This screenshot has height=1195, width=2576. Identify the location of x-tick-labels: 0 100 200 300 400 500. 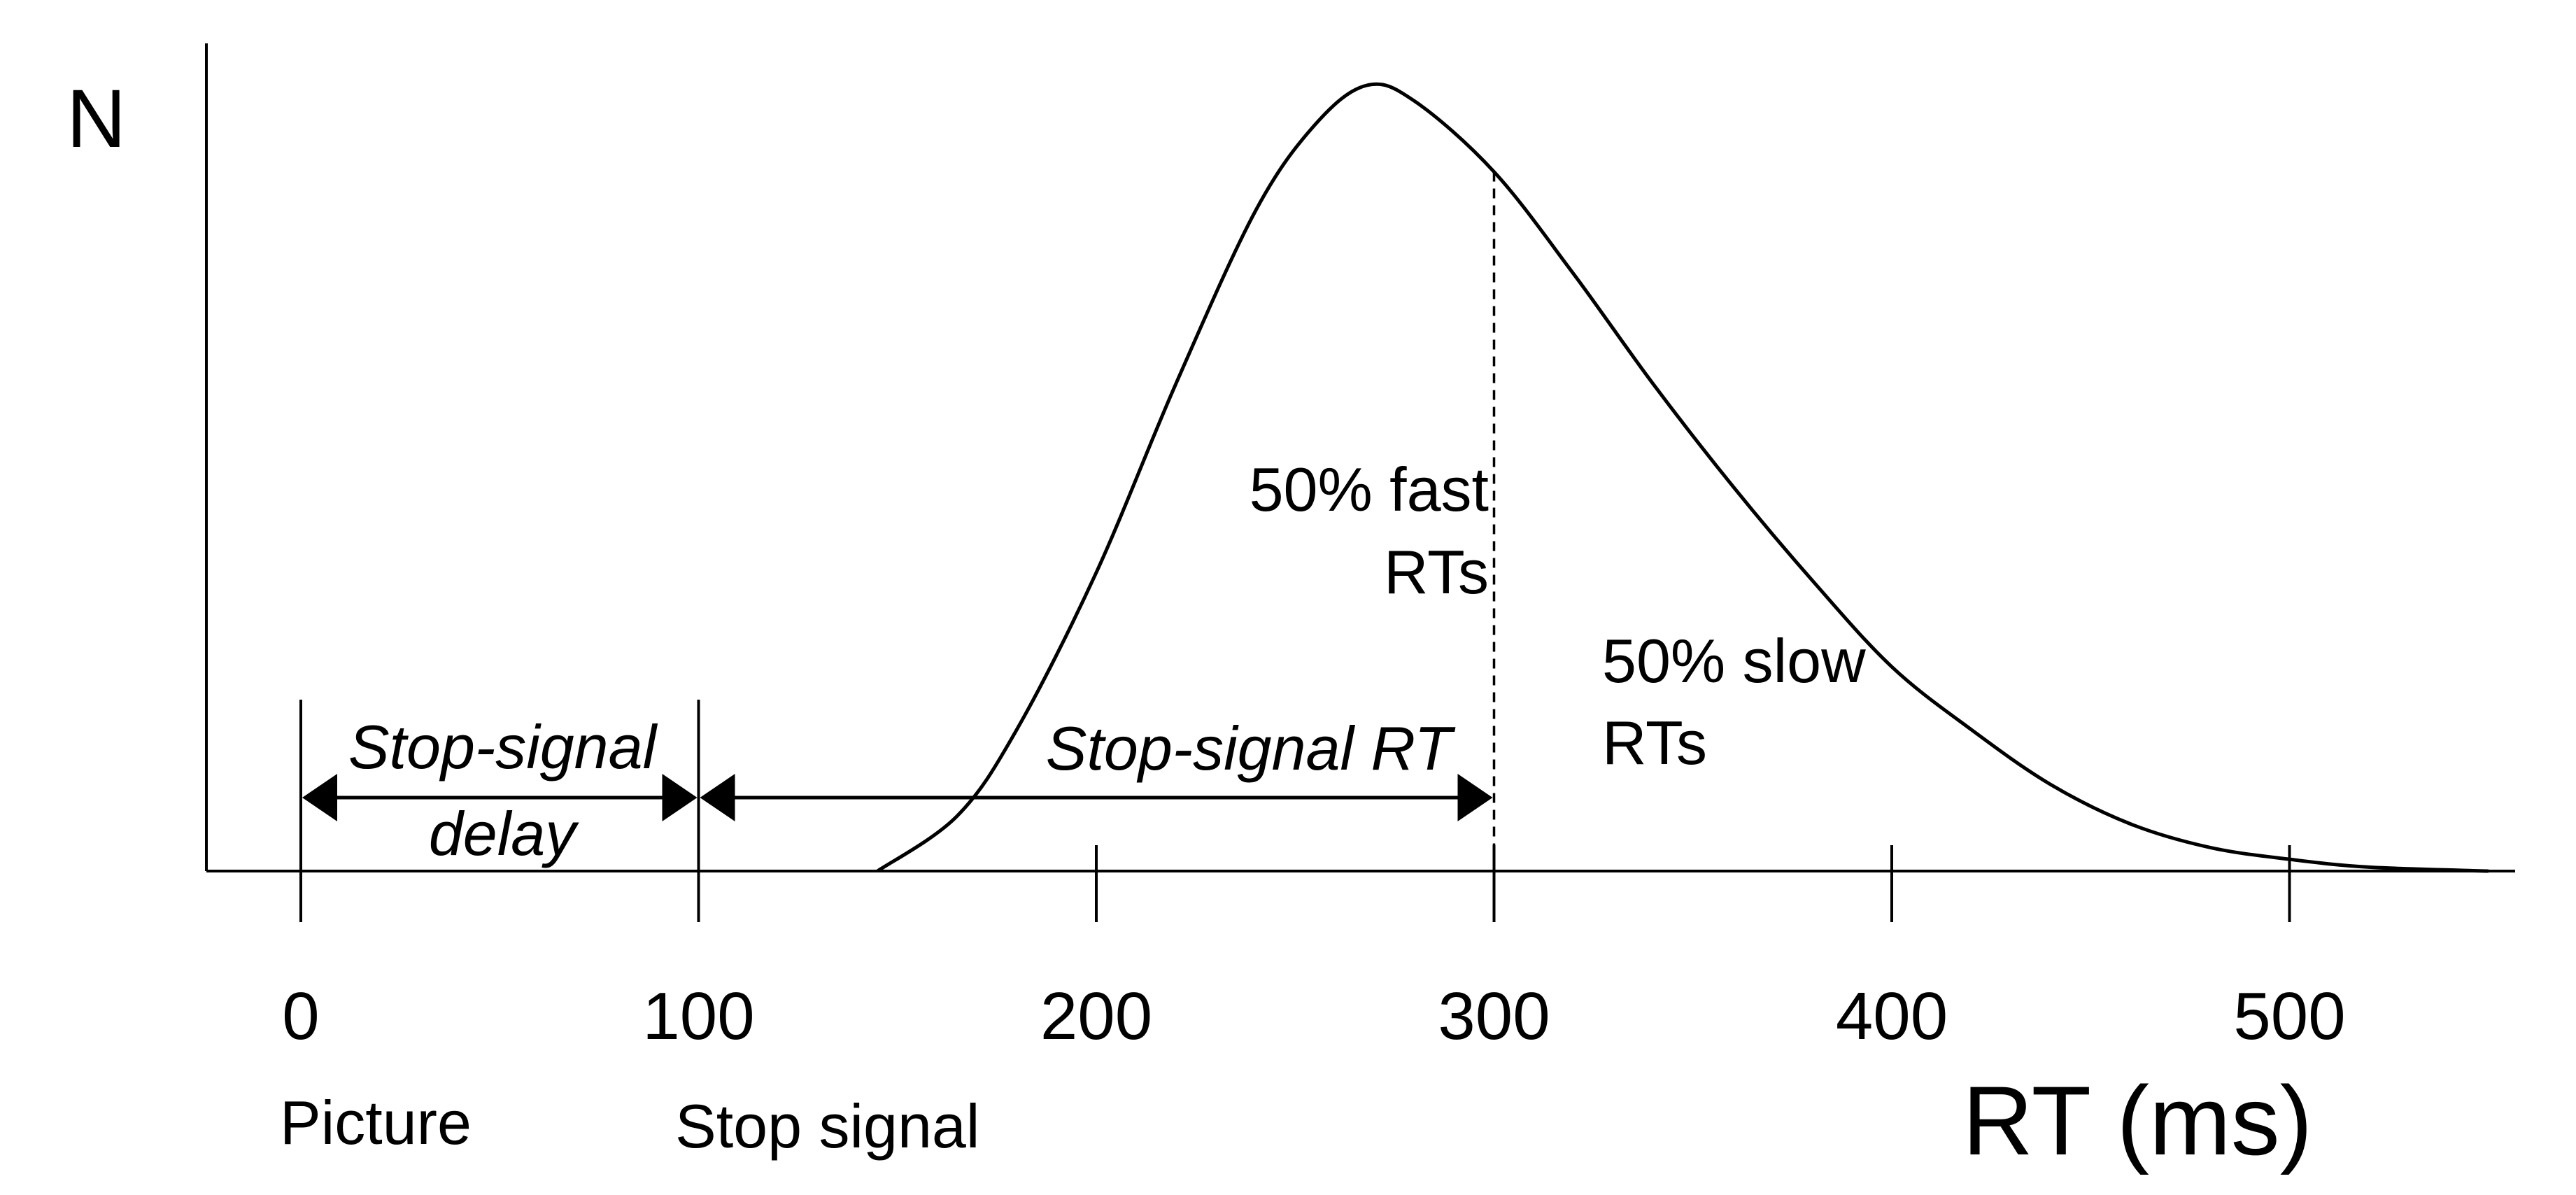
(1313, 1017).